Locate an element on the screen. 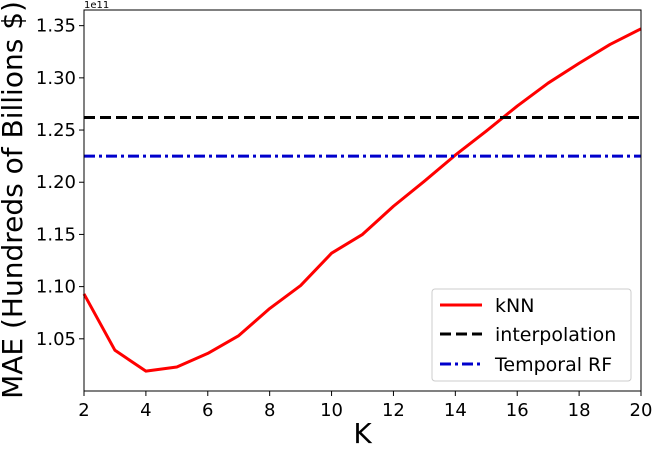 The image size is (654, 449). legend-box is located at coordinates (531, 335).